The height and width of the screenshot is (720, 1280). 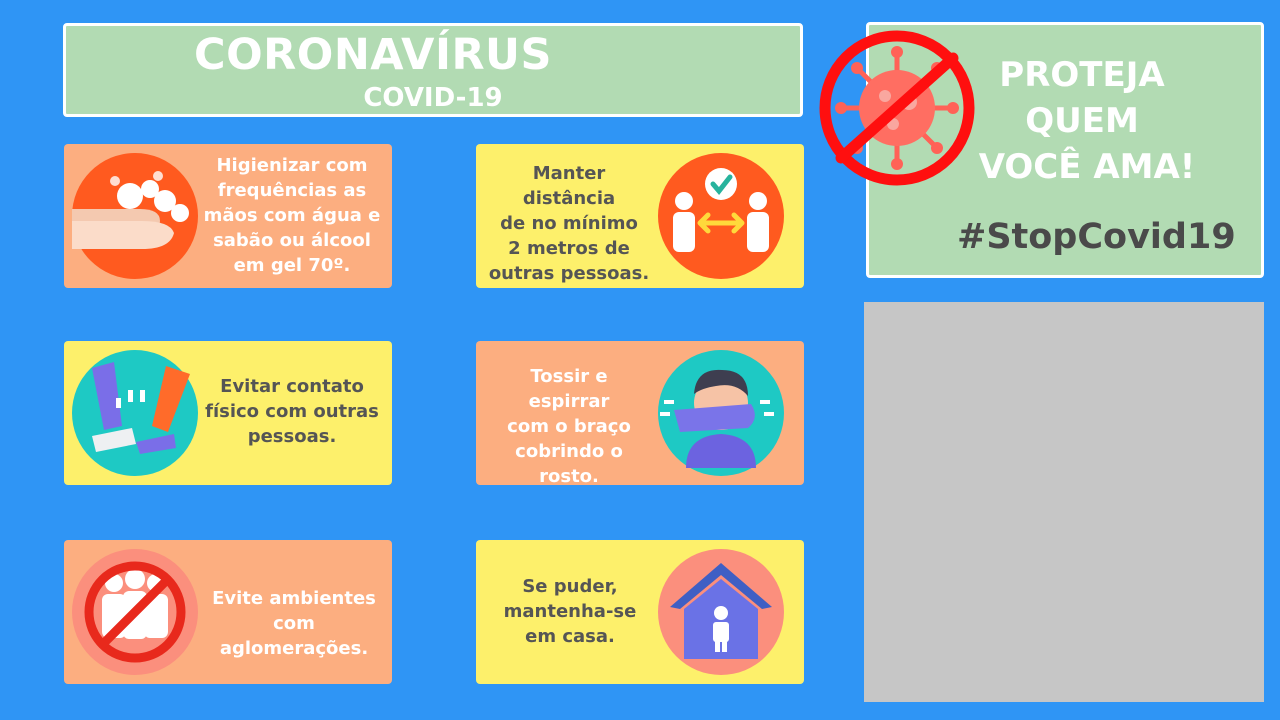 I want to click on promo-line-3: VOCÊ AMA!, so click(x=1087, y=167).